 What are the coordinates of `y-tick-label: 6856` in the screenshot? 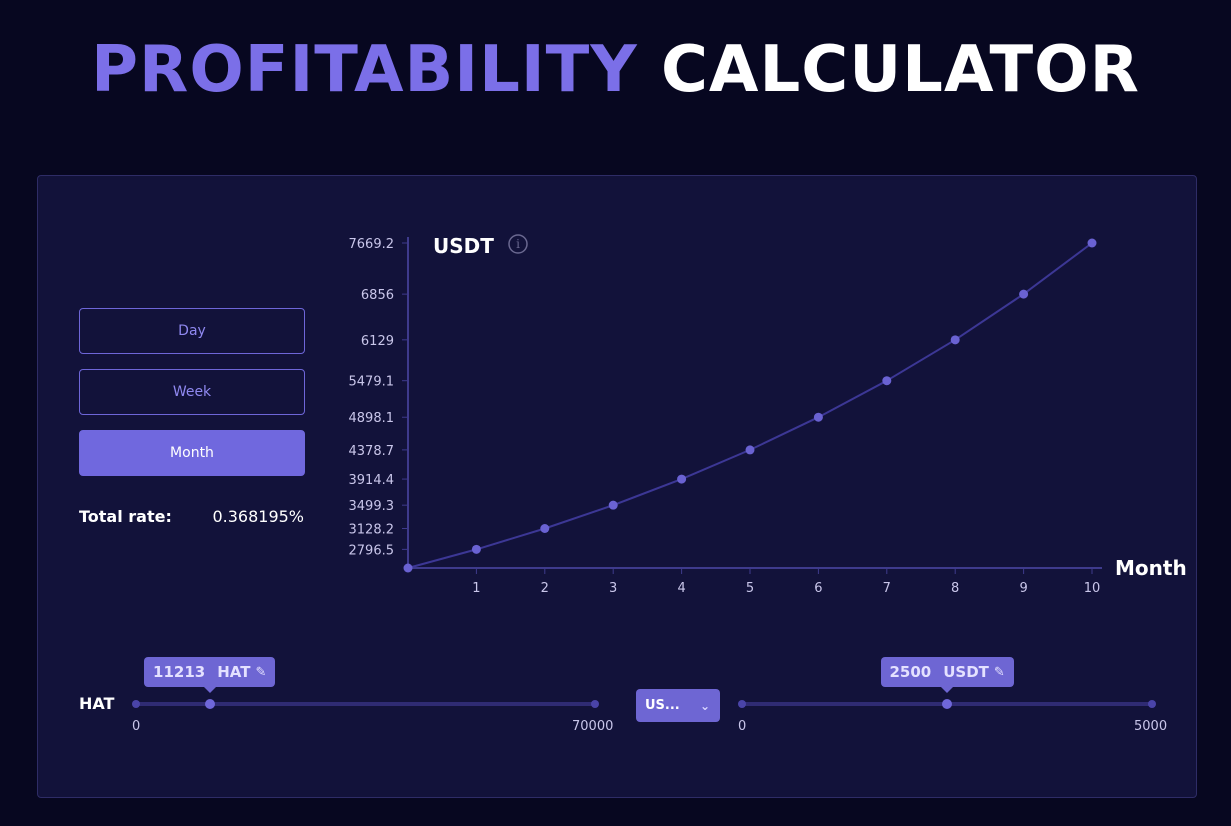 It's located at (377, 295).